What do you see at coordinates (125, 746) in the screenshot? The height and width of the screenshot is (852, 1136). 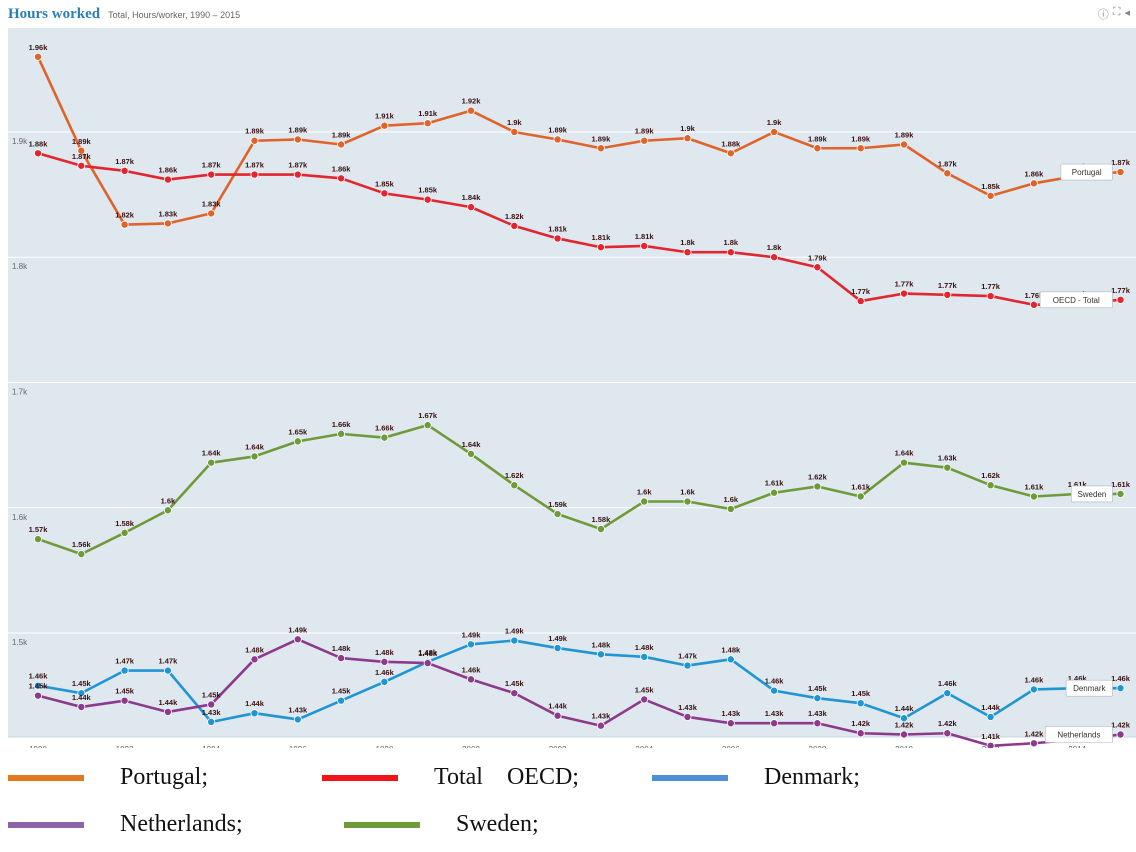 I see `x-tick-label: 1992` at bounding box center [125, 746].